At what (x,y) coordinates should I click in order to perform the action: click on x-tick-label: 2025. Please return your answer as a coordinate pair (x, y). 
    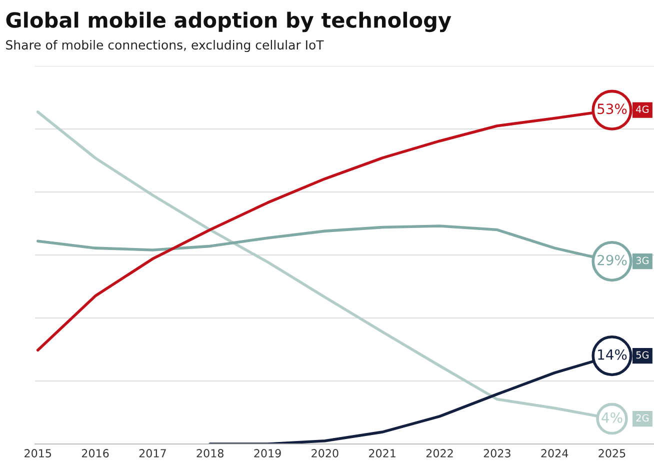
    Looking at the image, I should click on (612, 453).